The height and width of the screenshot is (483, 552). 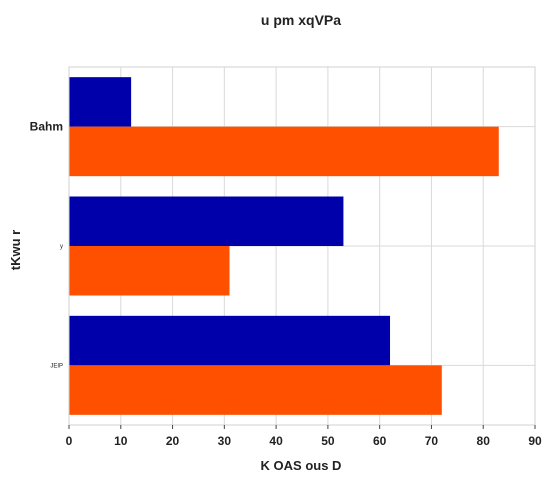 I want to click on x-tick-label: 90, so click(x=535, y=441).